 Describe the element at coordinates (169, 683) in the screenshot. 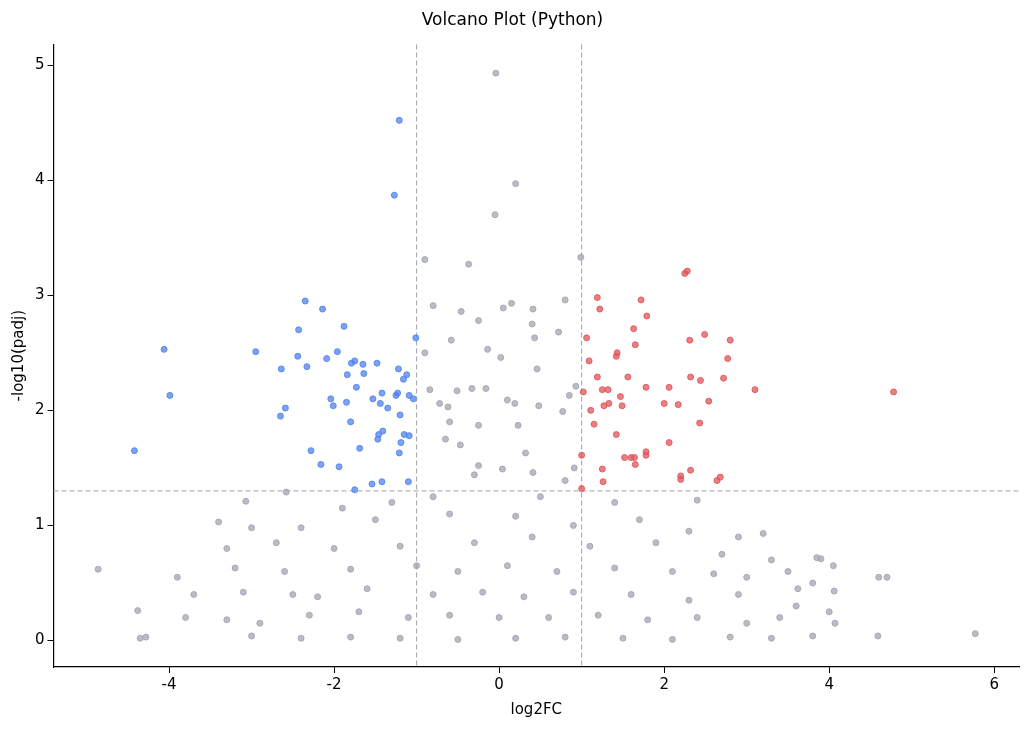

I see `x-tick-label: -4` at that location.